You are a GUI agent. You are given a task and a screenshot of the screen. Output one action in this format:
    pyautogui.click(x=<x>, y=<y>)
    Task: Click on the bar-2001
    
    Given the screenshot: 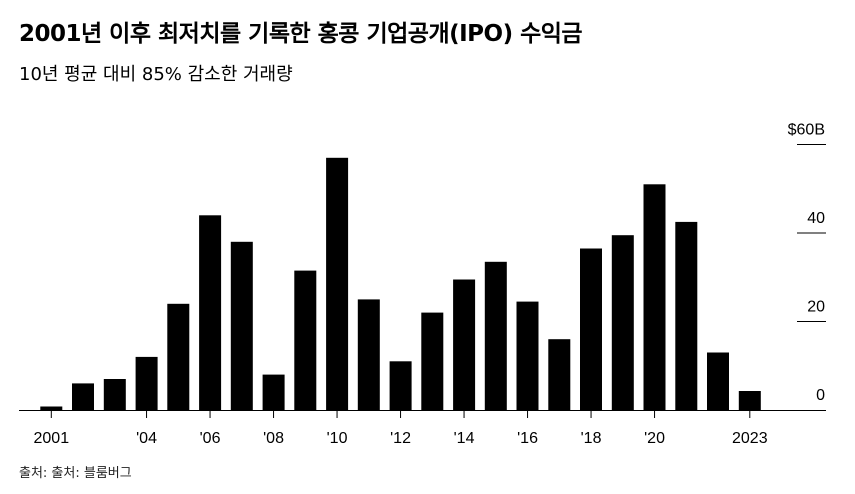 What is the action you would take?
    pyautogui.click(x=51, y=408)
    